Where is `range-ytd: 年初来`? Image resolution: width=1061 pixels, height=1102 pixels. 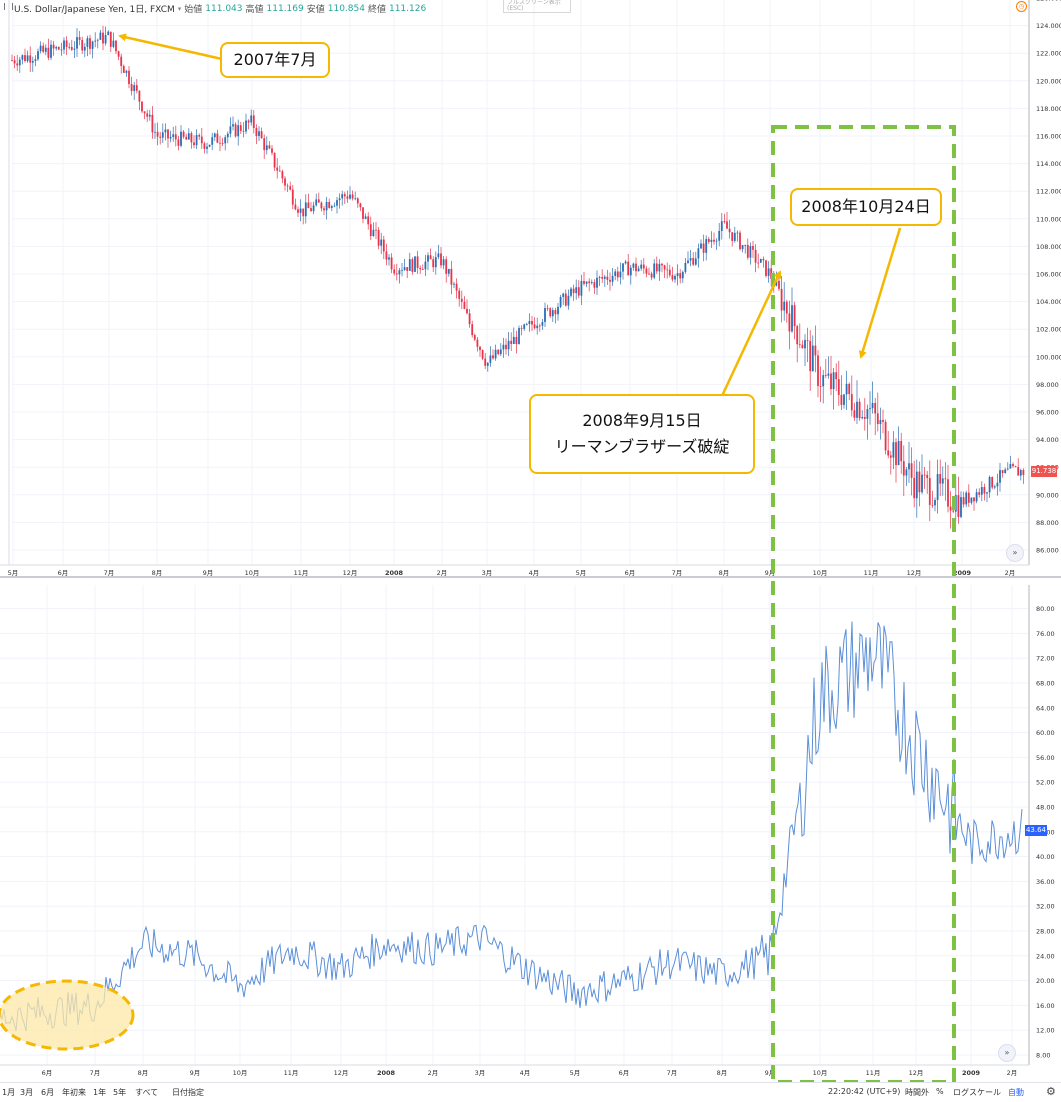
range-ytd: 年初来 is located at coordinates (74, 1092).